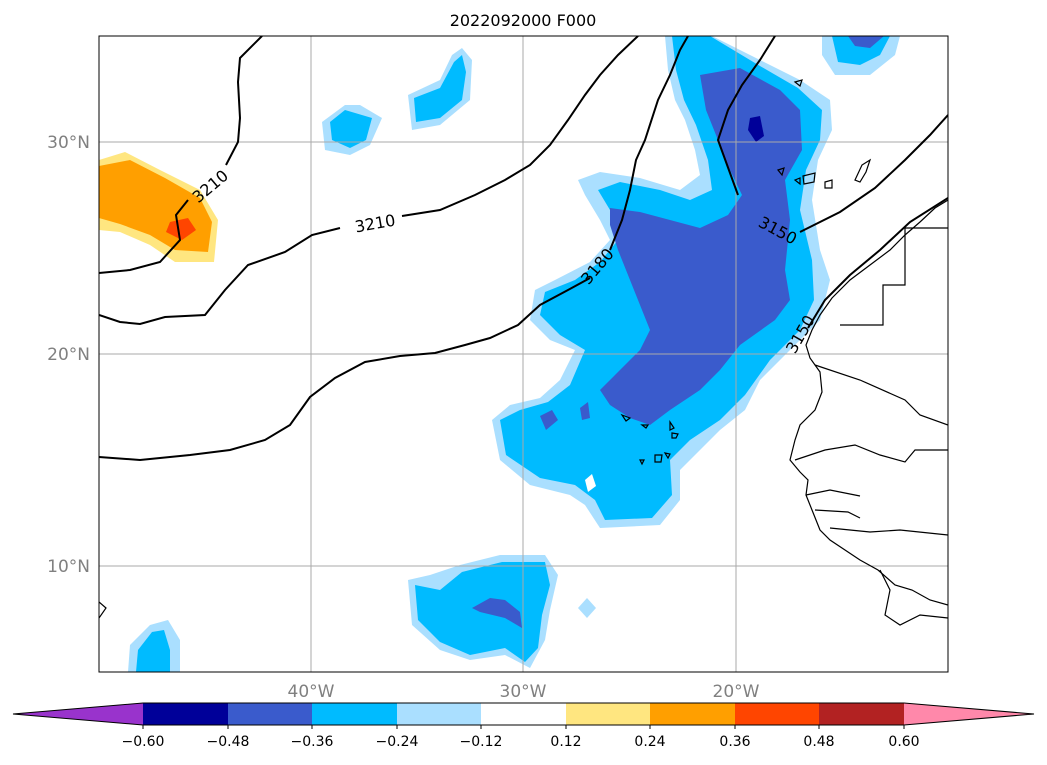 The height and width of the screenshot is (765, 1047). I want to click on colorbar-extend-high, so click(969, 714).